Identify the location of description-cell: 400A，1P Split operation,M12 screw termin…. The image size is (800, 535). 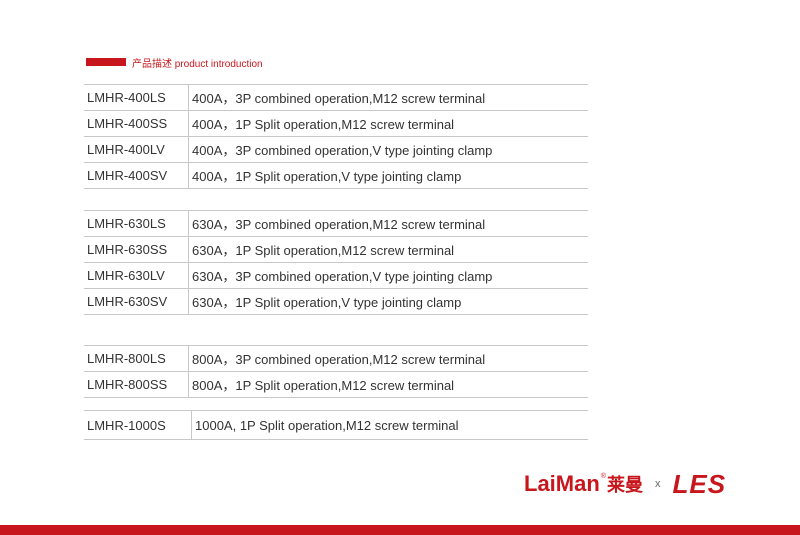
(388, 123).